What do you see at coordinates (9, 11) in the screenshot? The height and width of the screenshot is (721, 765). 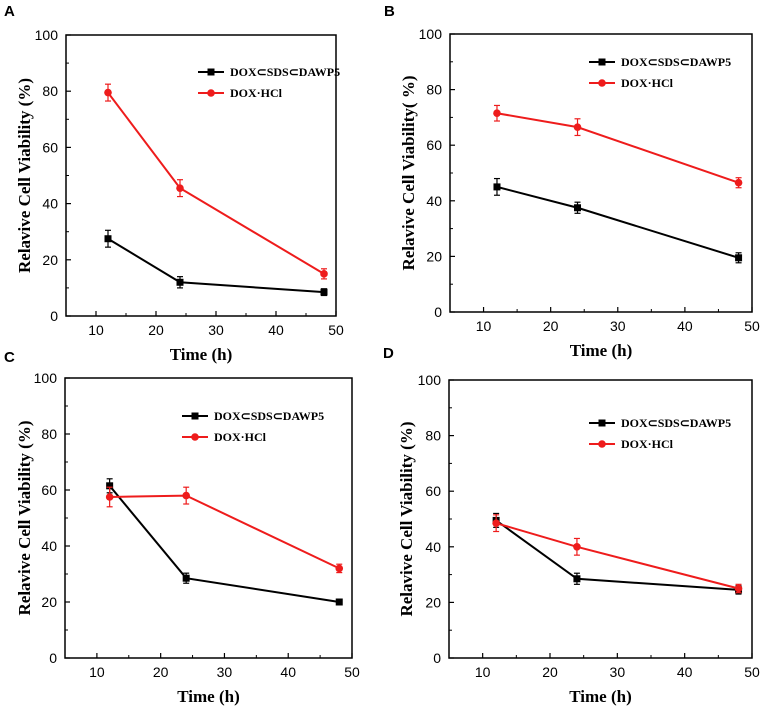 I see `panel-label: A` at bounding box center [9, 11].